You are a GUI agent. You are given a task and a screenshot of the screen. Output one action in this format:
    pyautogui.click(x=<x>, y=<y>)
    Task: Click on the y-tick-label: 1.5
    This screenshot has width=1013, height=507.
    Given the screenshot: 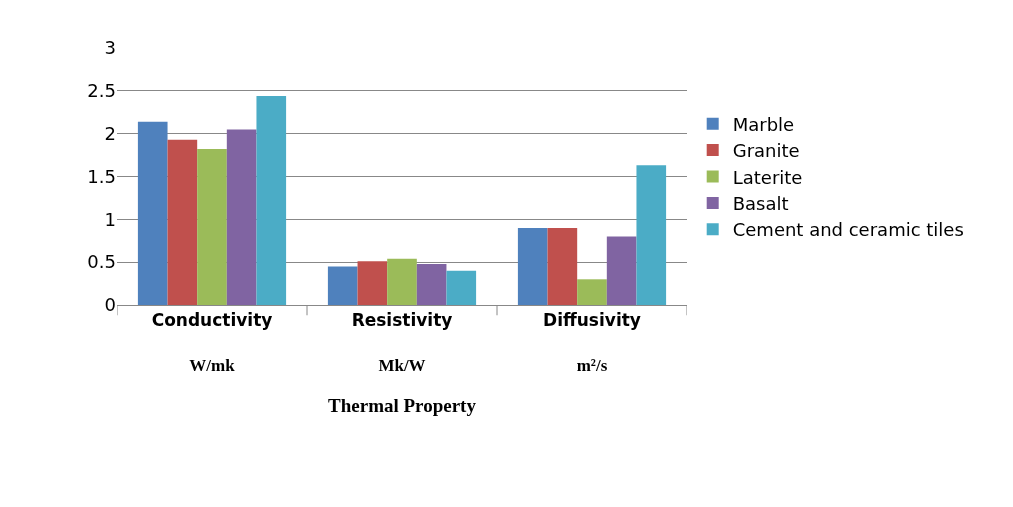 What is the action you would take?
    pyautogui.click(x=101, y=176)
    